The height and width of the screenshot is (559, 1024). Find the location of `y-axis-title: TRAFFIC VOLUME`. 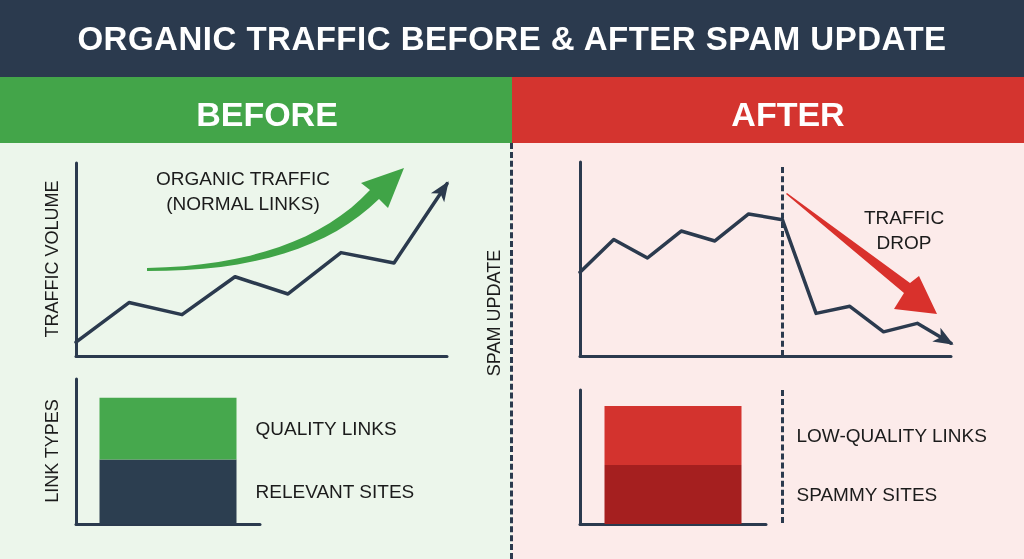

y-axis-title: TRAFFIC VOLUME is located at coordinates (52, 259).